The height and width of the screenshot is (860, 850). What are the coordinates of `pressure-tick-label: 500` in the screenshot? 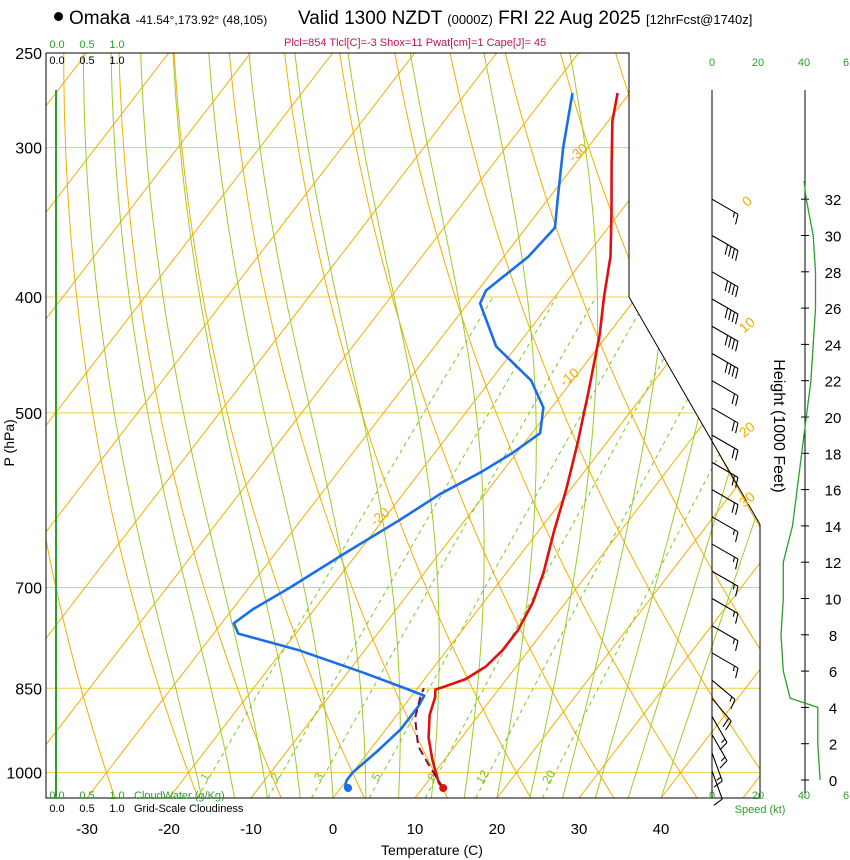 It's located at (28, 414).